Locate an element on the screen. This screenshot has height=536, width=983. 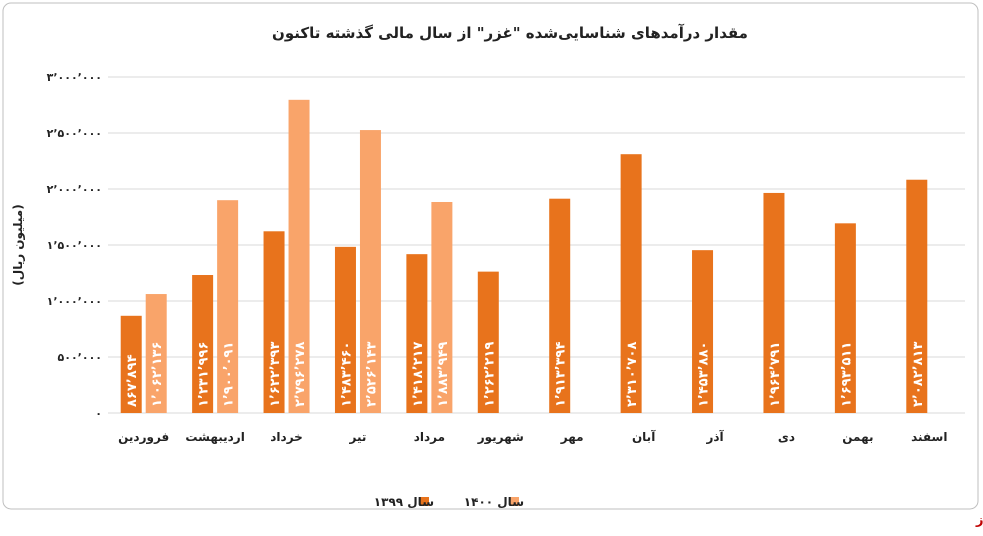
y-tick-label: ۵۰۰٬۰۰۰ is located at coordinates (80, 357).